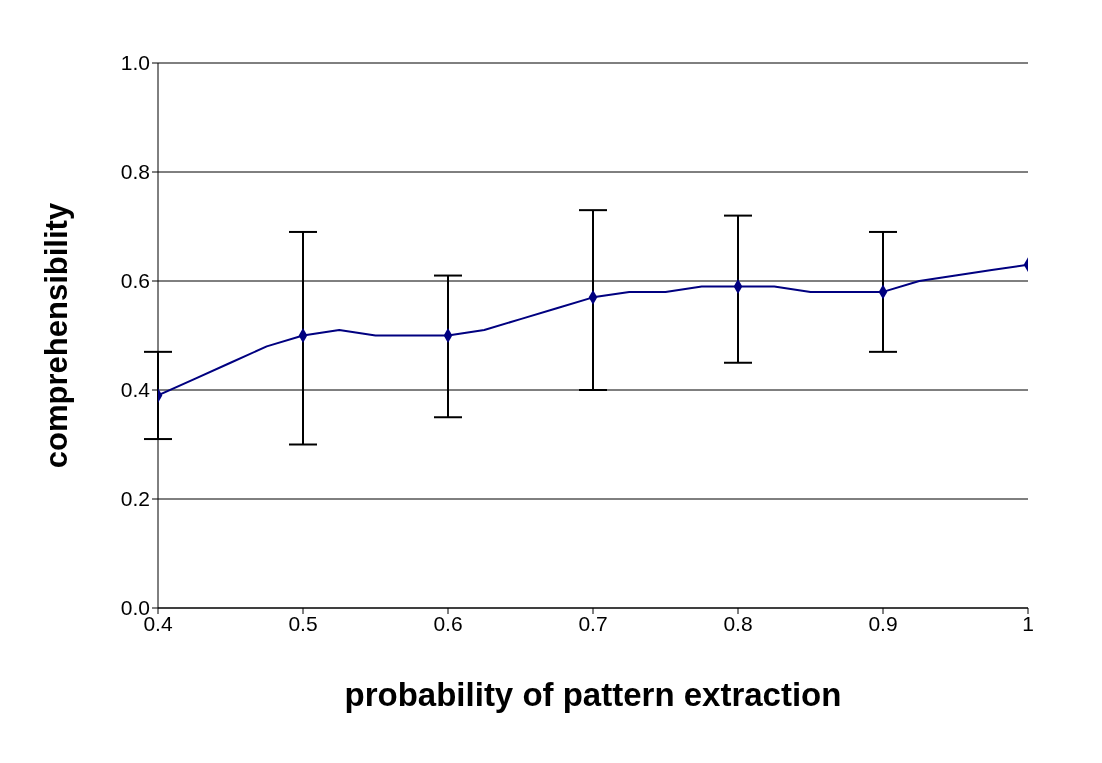  What do you see at coordinates (738, 623) in the screenshot?
I see `x-tick-label: 0.8` at bounding box center [738, 623].